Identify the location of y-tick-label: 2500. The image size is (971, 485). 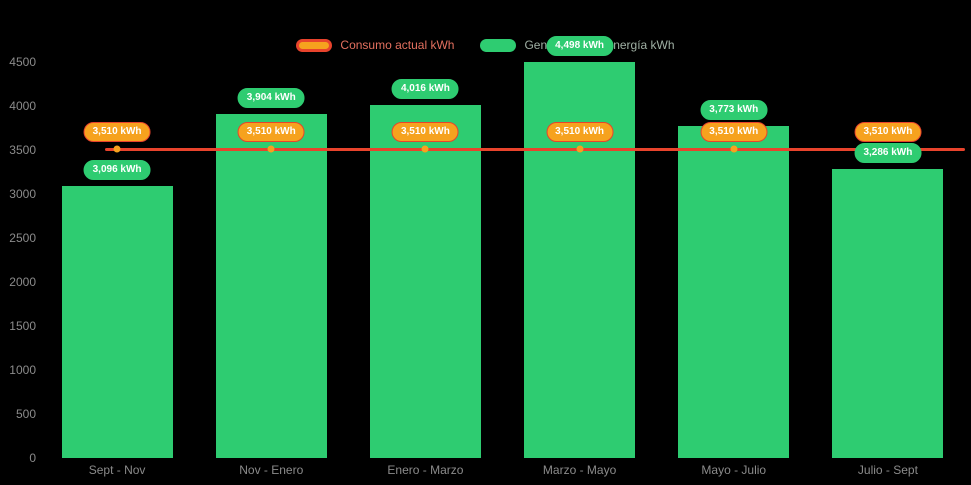
(22, 238).